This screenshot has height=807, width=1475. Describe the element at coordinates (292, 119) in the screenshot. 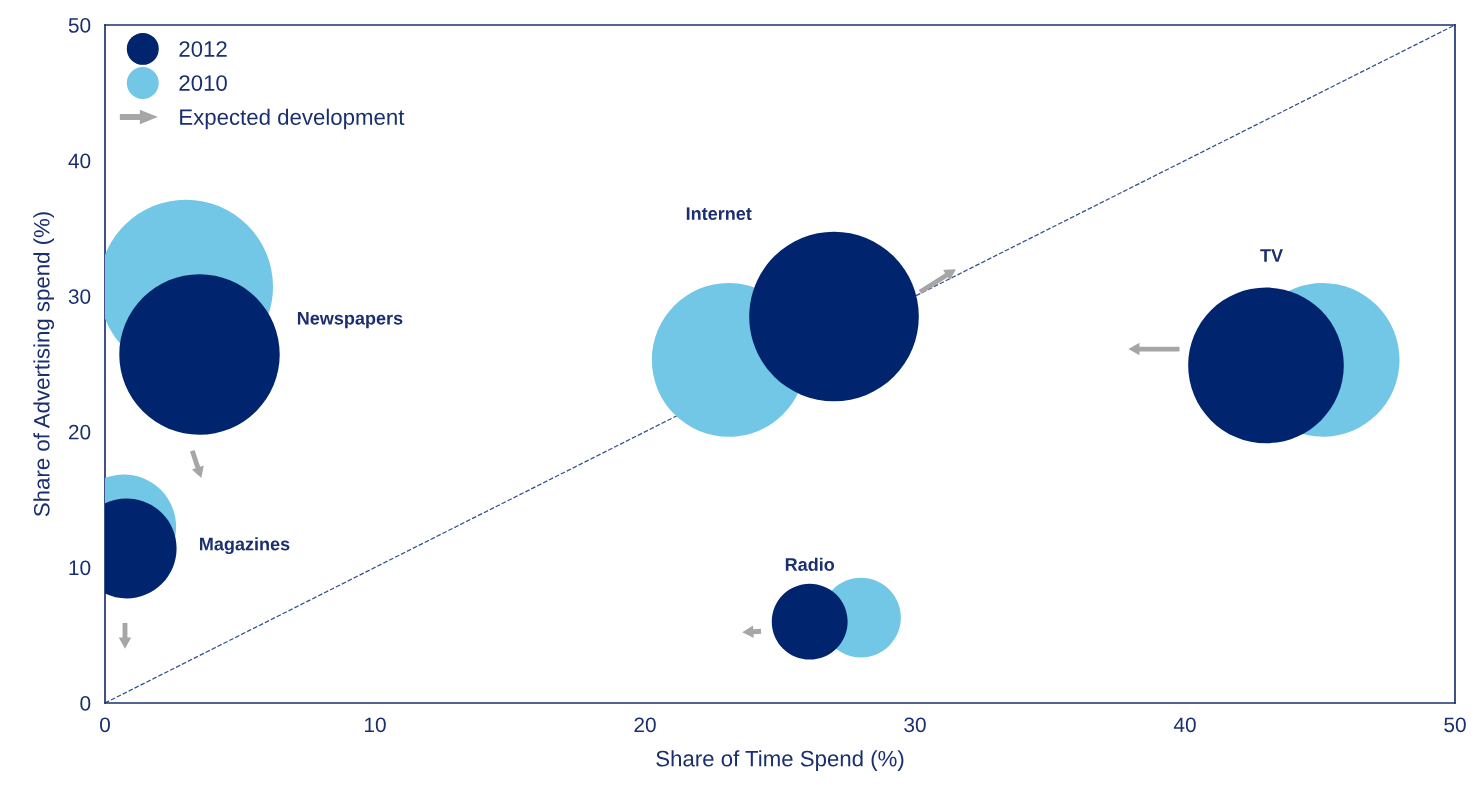

I see `annotation: Expected development` at that location.